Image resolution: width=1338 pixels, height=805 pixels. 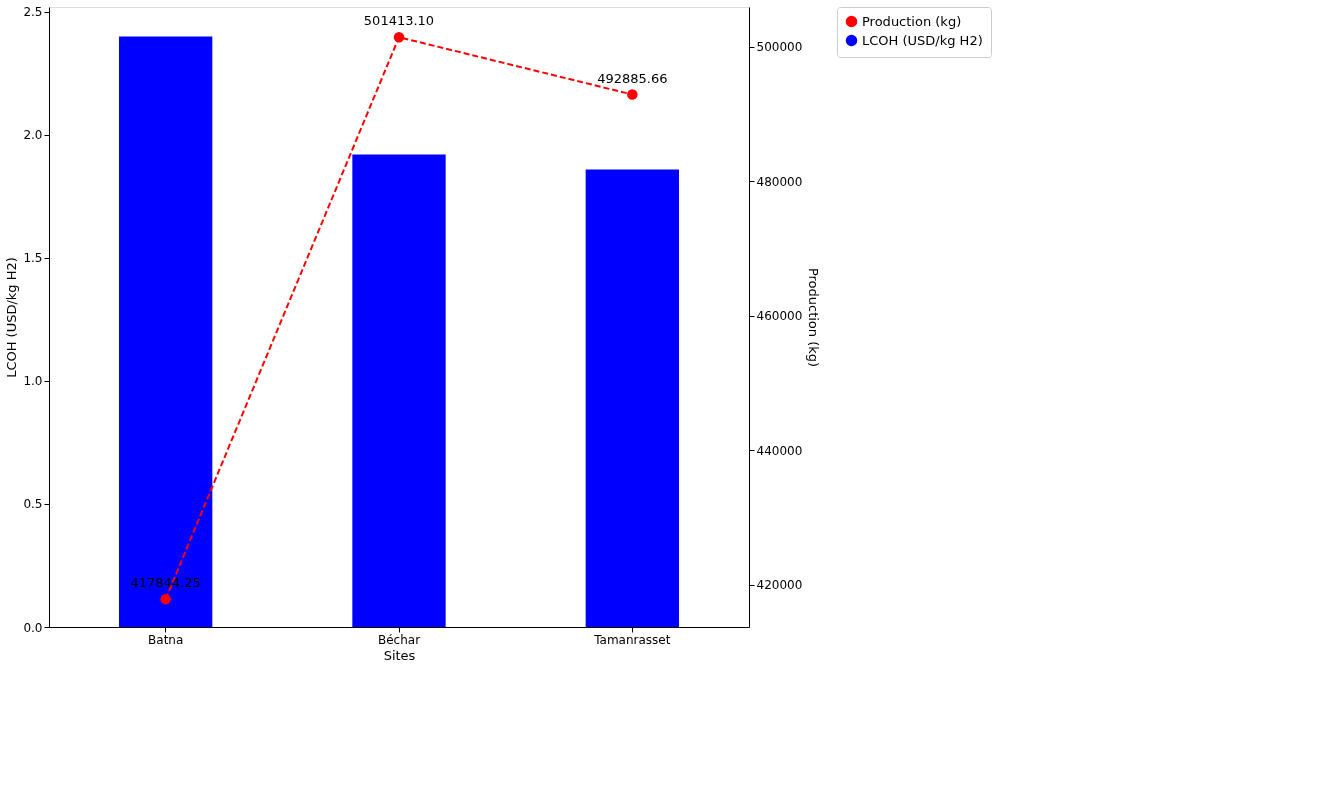 What do you see at coordinates (399, 21) in the screenshot?
I see `data-label: 501413.10` at bounding box center [399, 21].